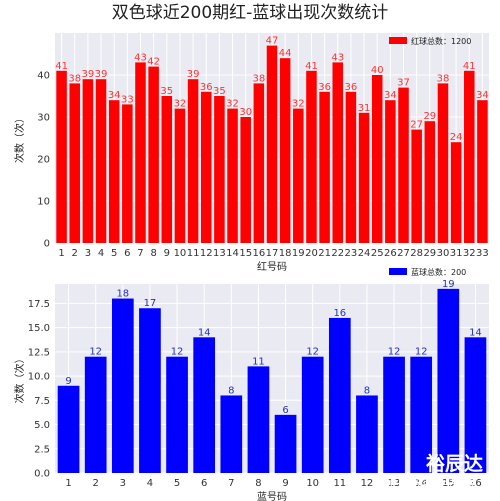  What do you see at coordinates (193, 74) in the screenshot?
I see `red-data-label: 39` at bounding box center [193, 74].